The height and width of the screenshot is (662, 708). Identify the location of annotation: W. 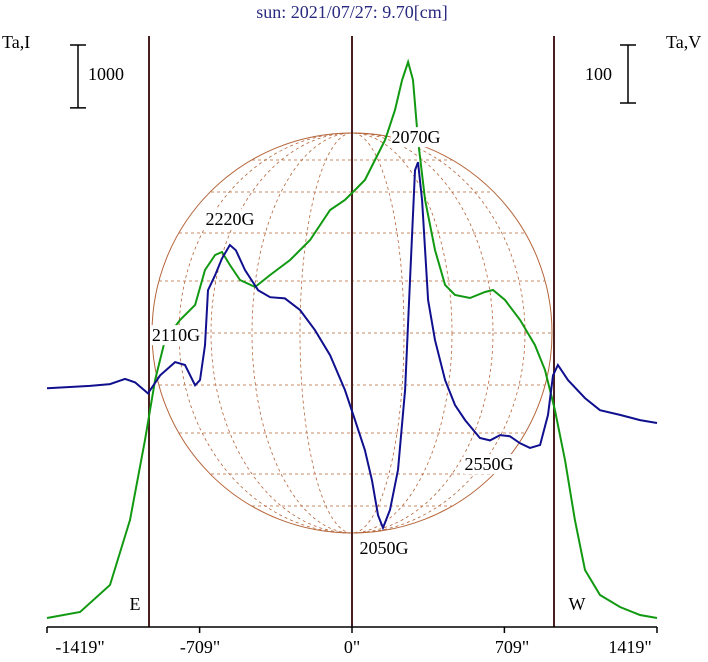
(577, 604).